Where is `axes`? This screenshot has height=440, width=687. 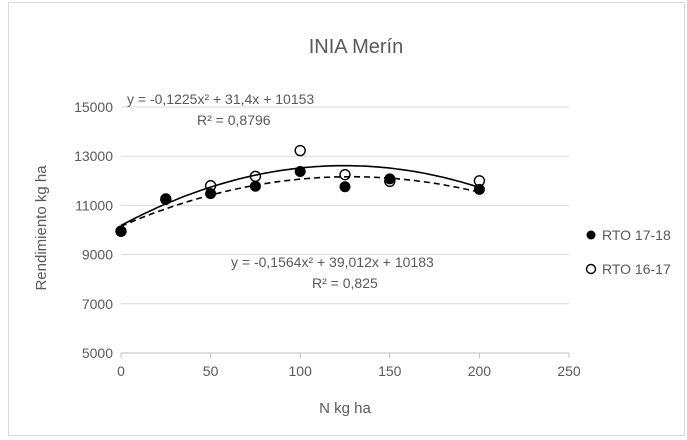 axes is located at coordinates (345, 355).